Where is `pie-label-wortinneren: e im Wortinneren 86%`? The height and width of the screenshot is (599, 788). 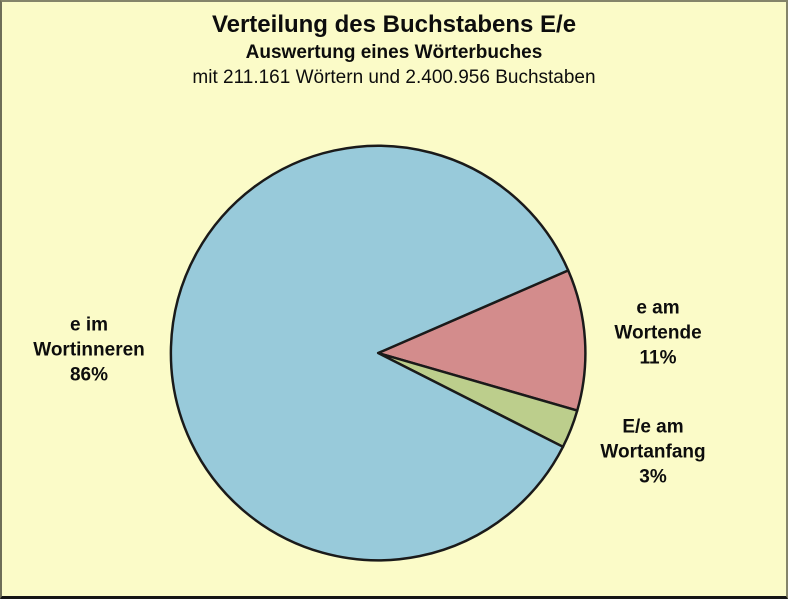
pie-label-wortinneren: e im Wortinneren 86% is located at coordinates (89, 350).